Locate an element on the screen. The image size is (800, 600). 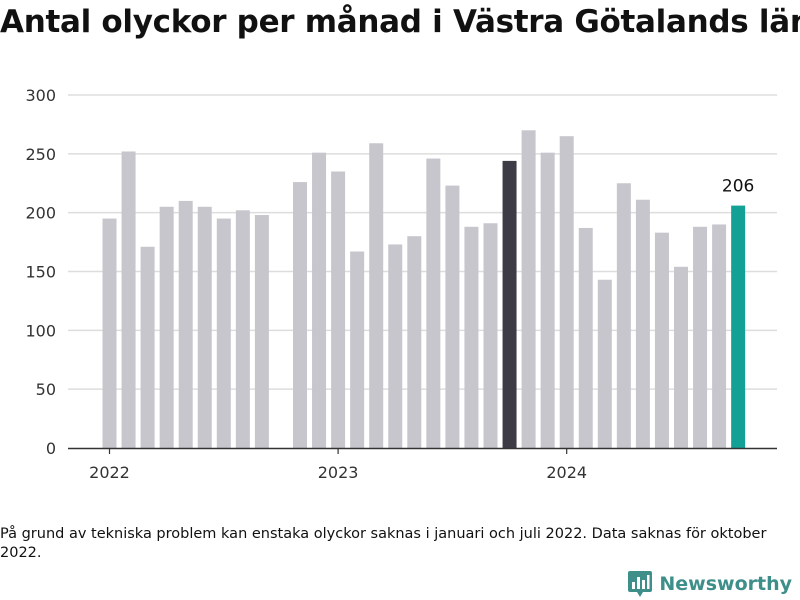
brand-logo: Newsworthy is located at coordinates (709, 584).